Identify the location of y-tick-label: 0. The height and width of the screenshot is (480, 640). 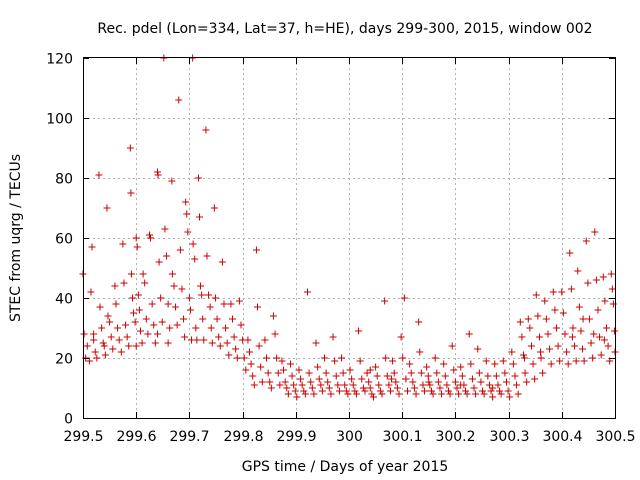
(68, 420).